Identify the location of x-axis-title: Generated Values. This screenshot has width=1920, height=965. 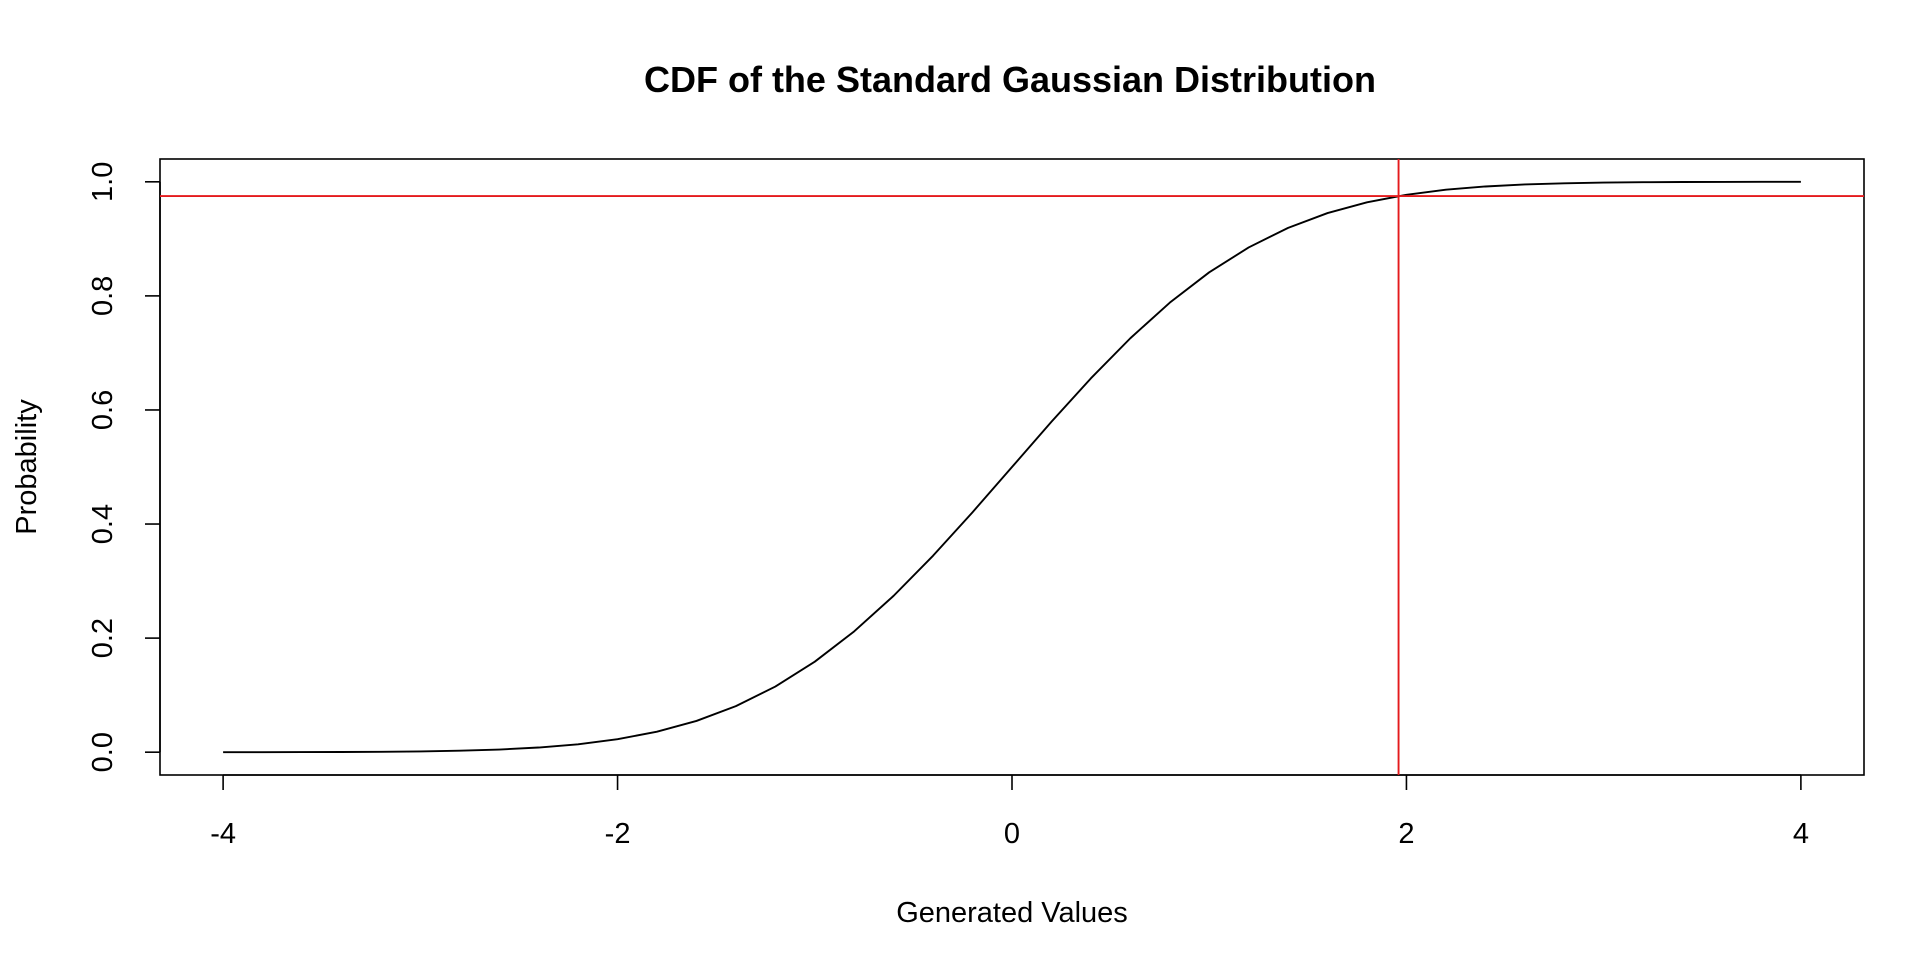
(1012, 913).